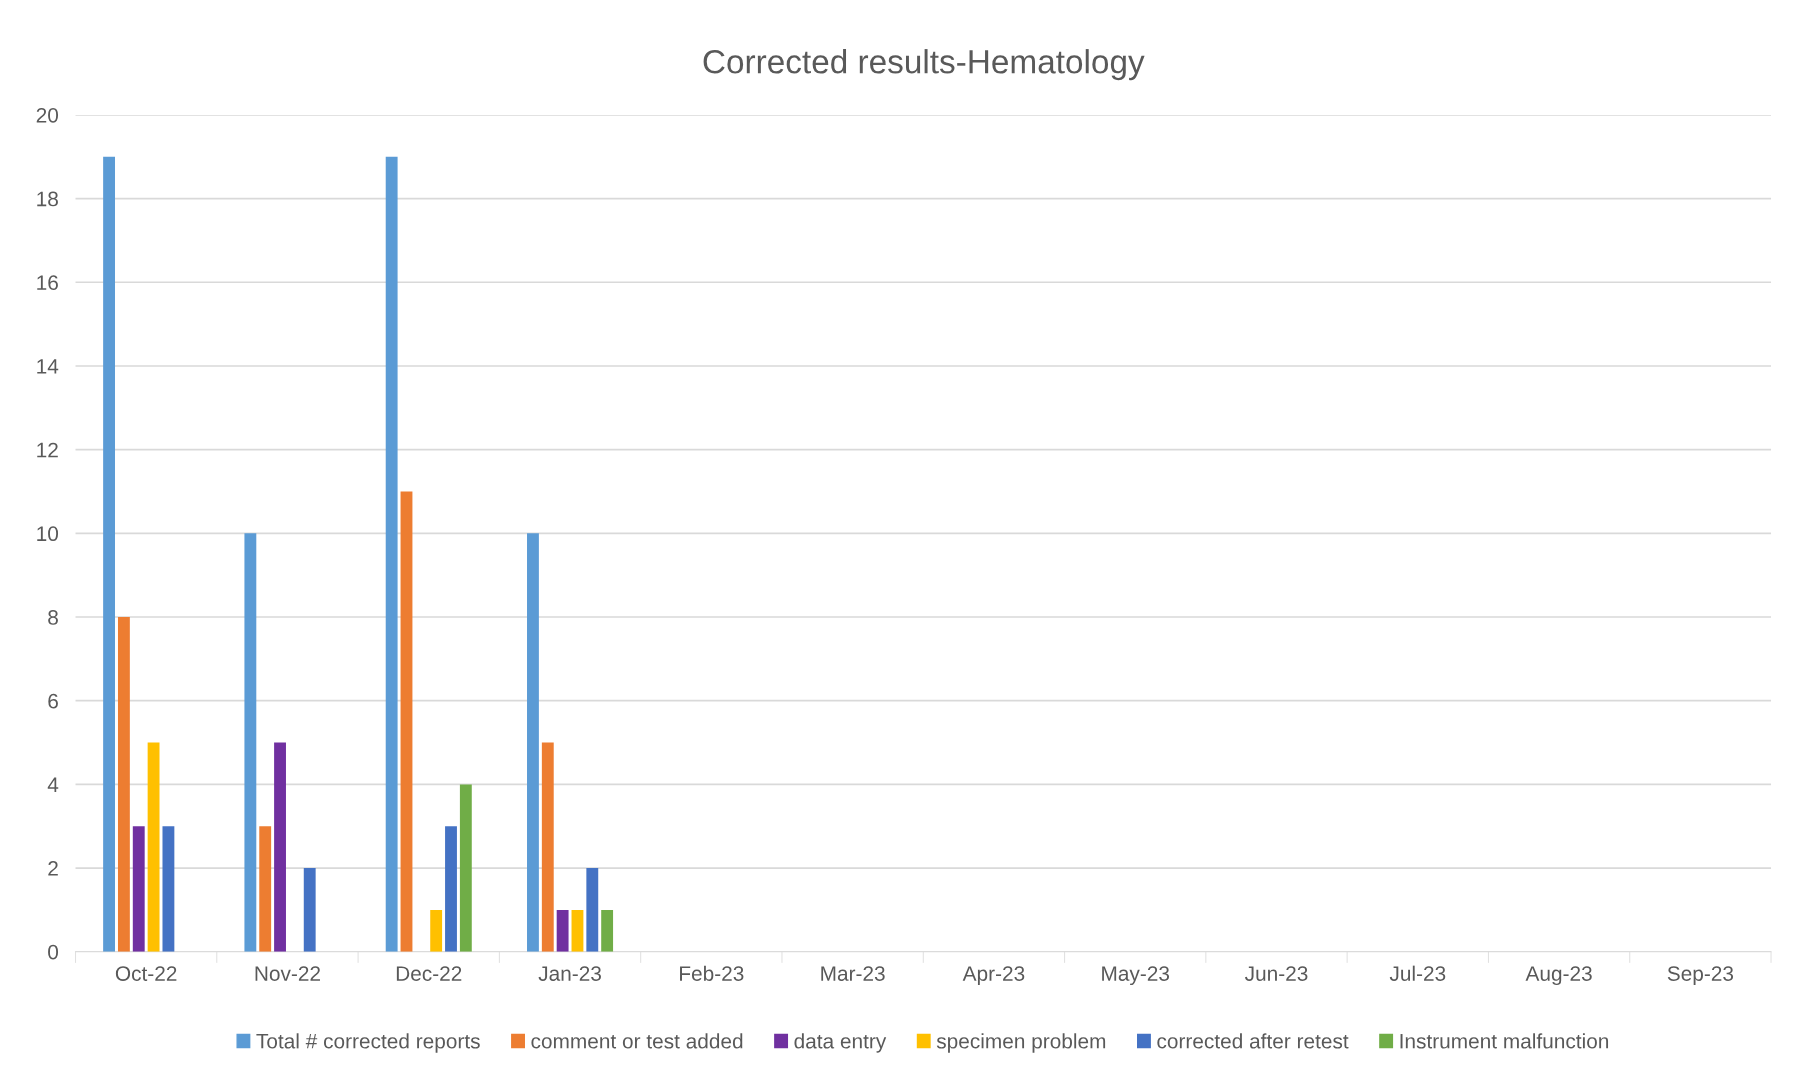 The image size is (1798, 1084). What do you see at coordinates (429, 973) in the screenshot?
I see `x-tick-label: Dec-22` at bounding box center [429, 973].